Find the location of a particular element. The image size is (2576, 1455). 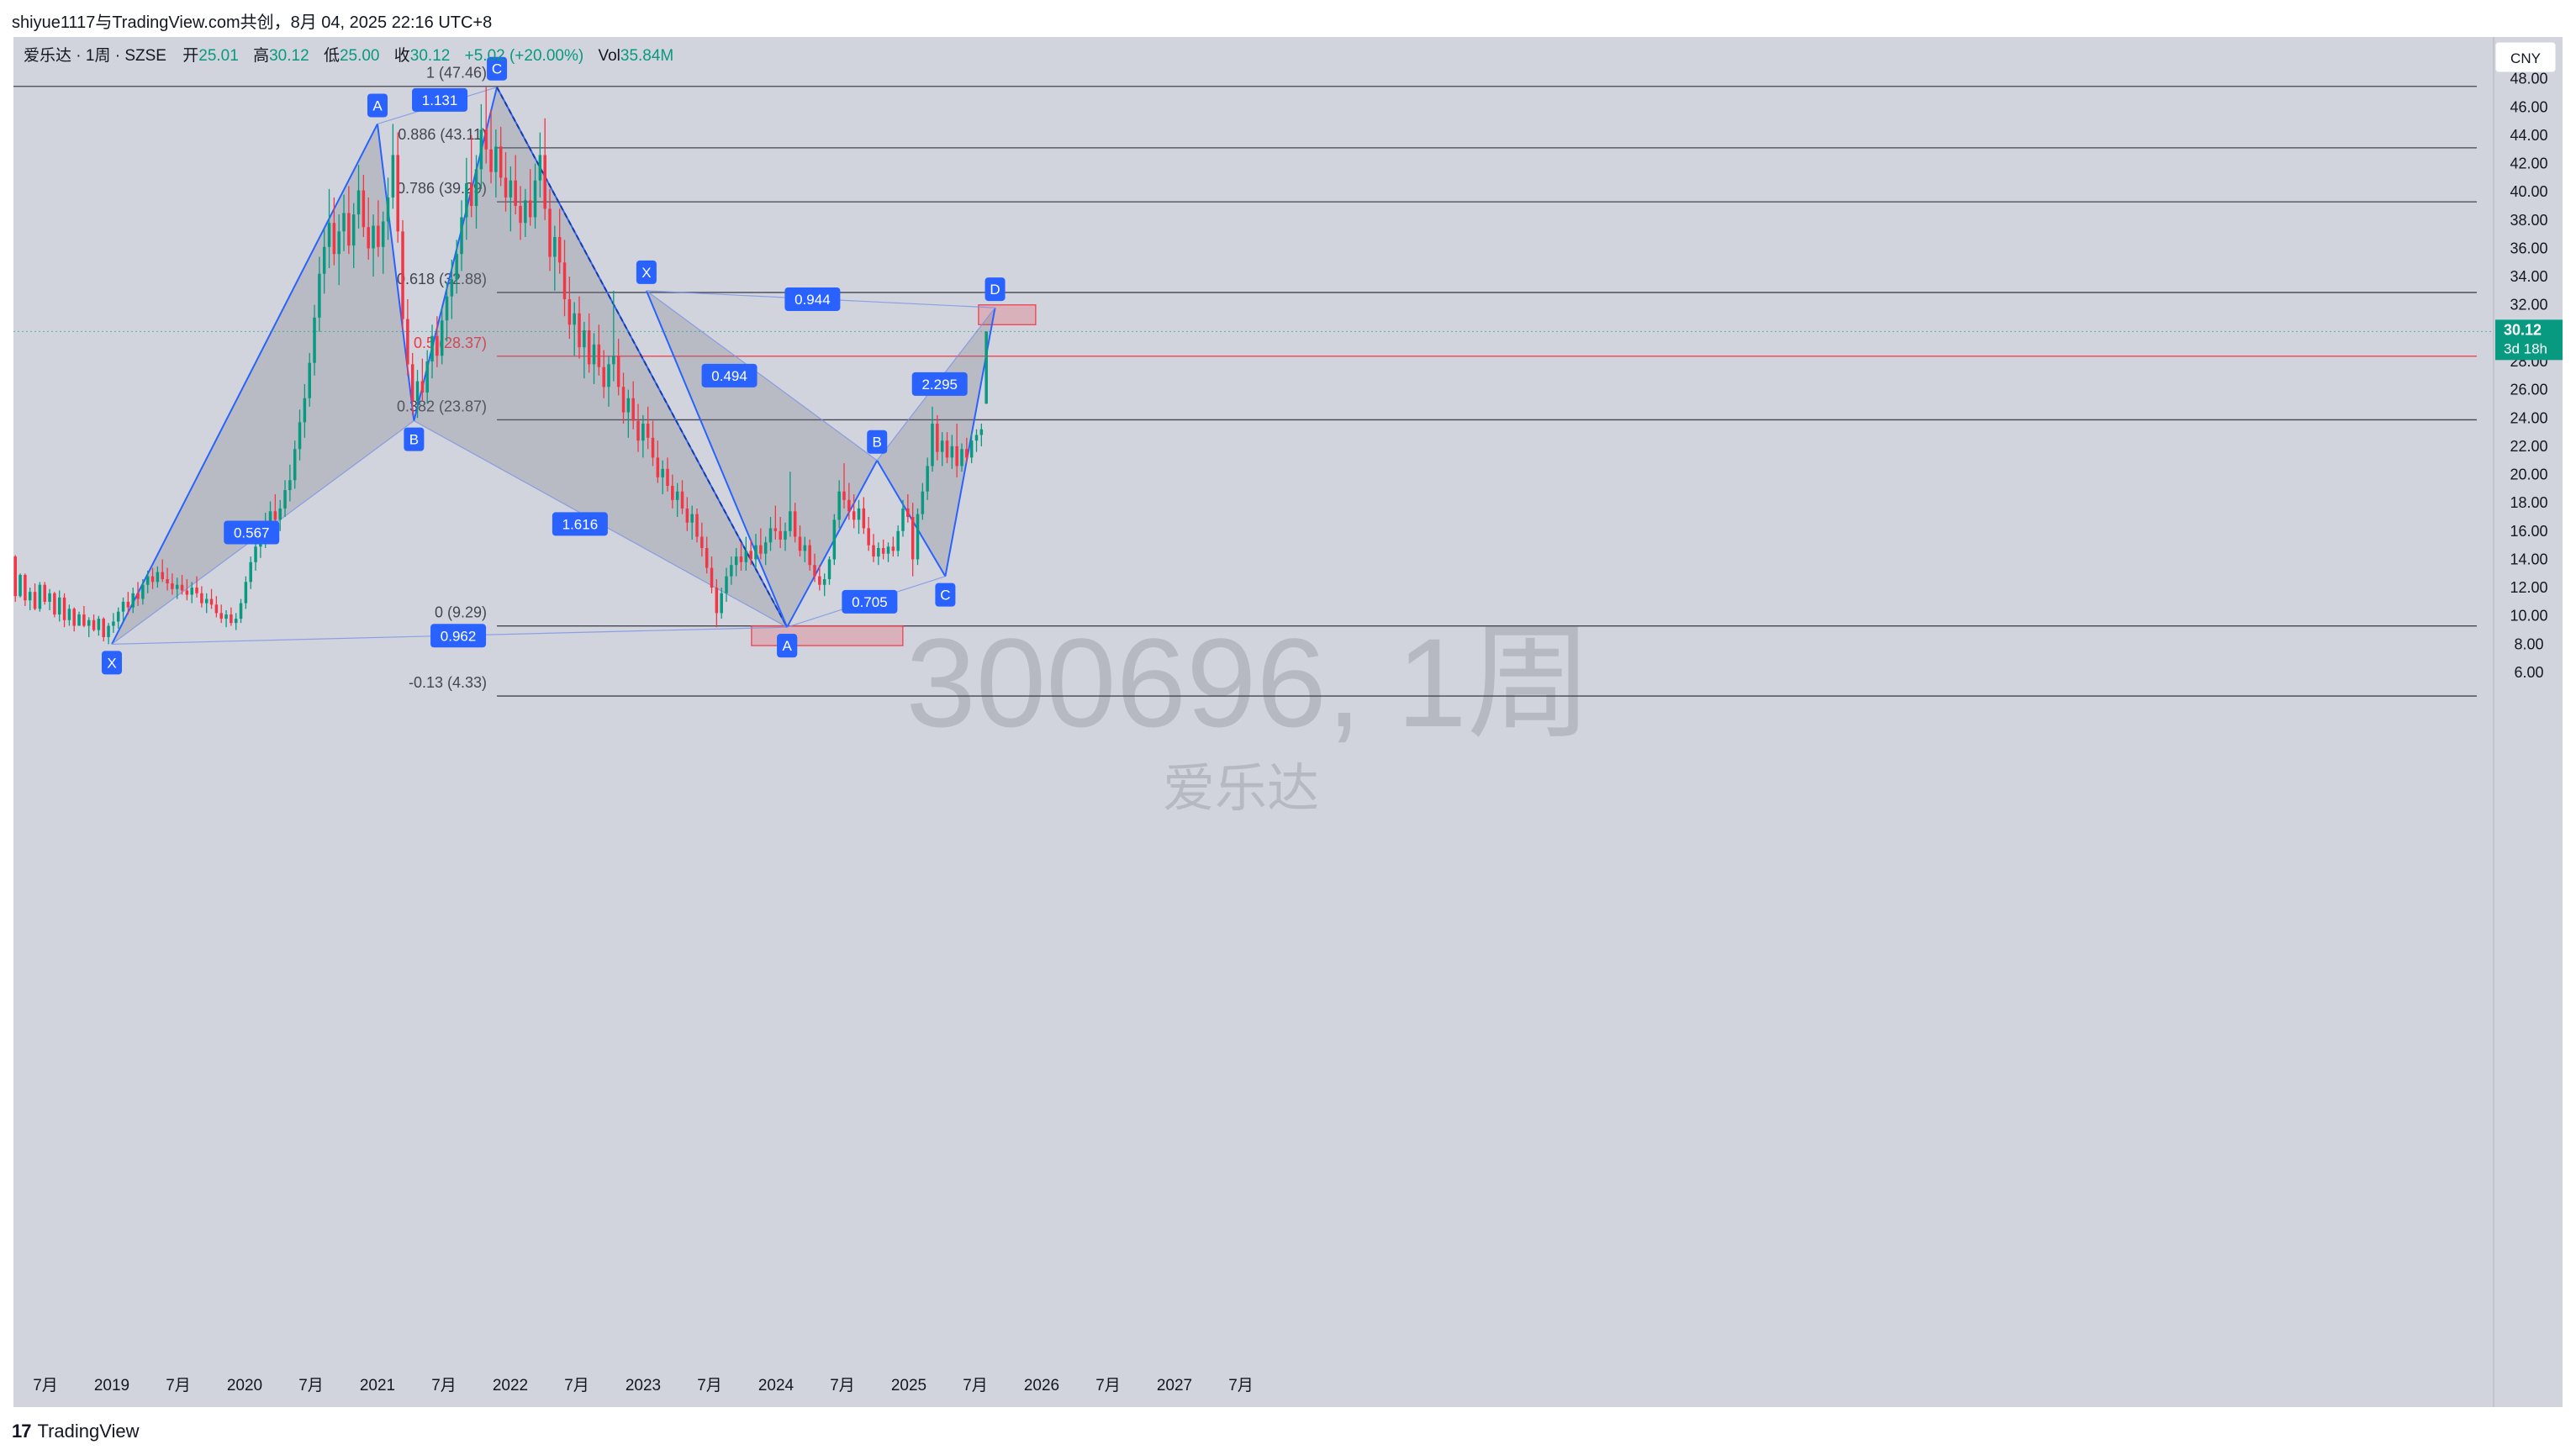

time-tick-label: 2023 is located at coordinates (643, 1385).